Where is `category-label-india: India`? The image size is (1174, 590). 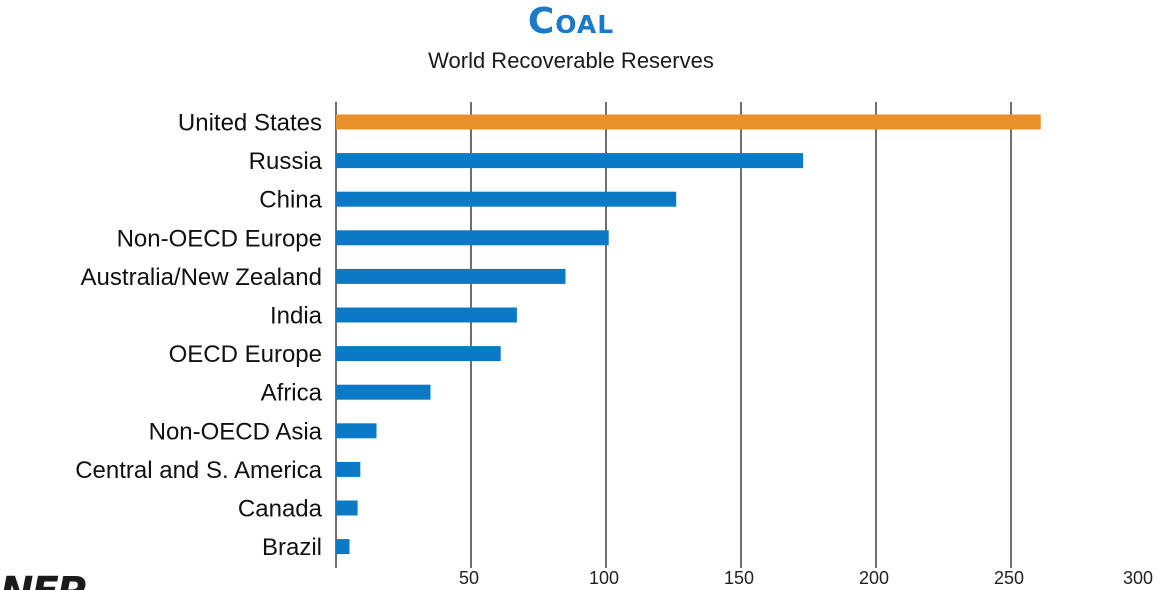 category-label-india: India is located at coordinates (296, 316).